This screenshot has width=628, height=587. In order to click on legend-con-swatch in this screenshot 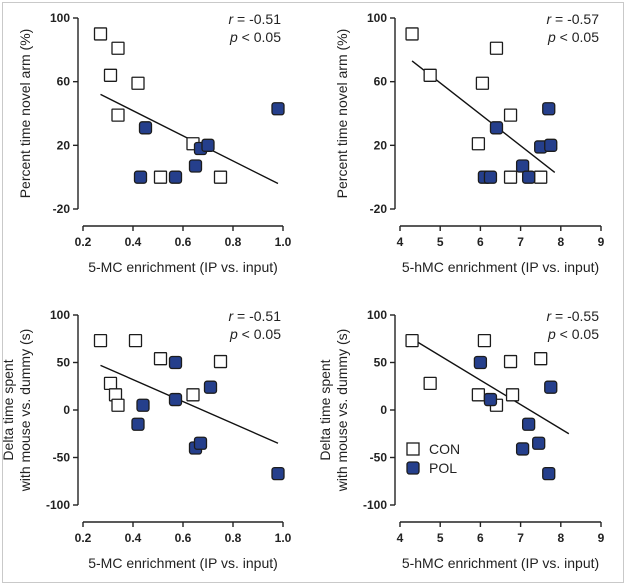, I will do `click(413, 449)`.